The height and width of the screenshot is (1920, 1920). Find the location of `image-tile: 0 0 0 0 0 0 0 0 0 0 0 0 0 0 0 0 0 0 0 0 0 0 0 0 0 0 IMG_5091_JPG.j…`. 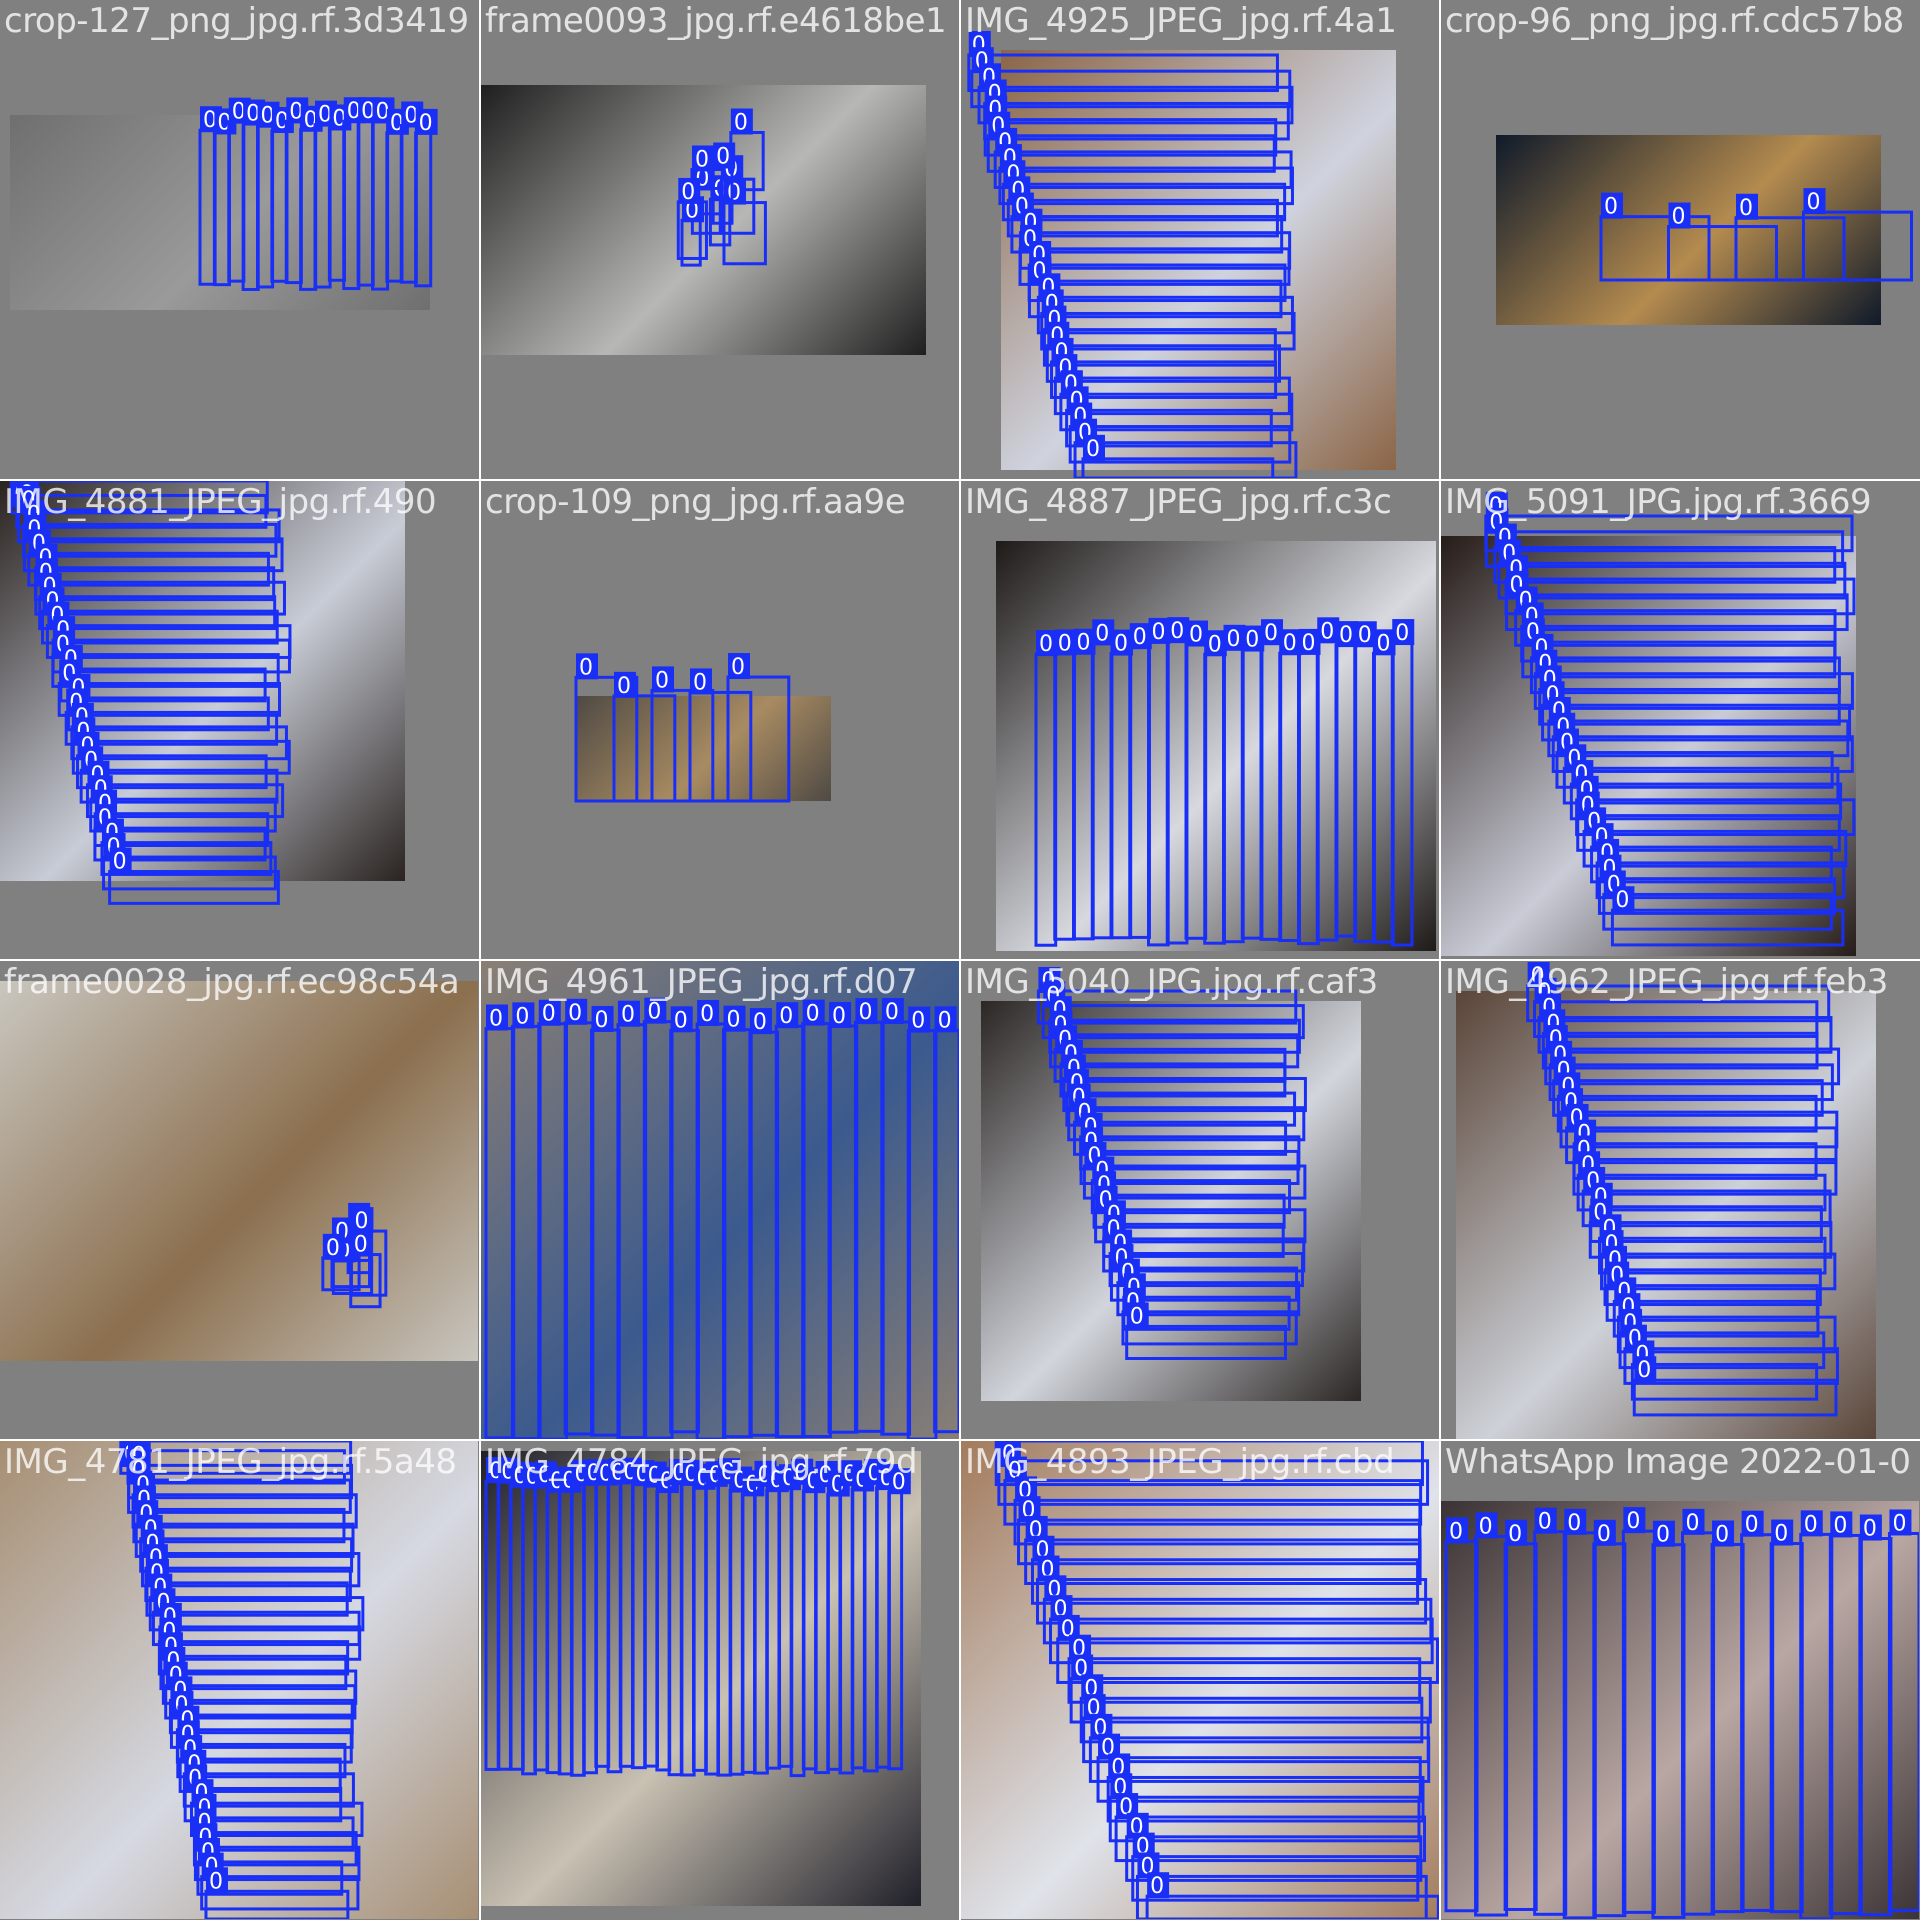

image-tile: 0 0 0 0 0 0 0 0 0 0 0 0 0 0 0 0 0 0 0 0 0 0 0 0 0 0 IMG_5091_JPG.j… is located at coordinates (1680, 720).